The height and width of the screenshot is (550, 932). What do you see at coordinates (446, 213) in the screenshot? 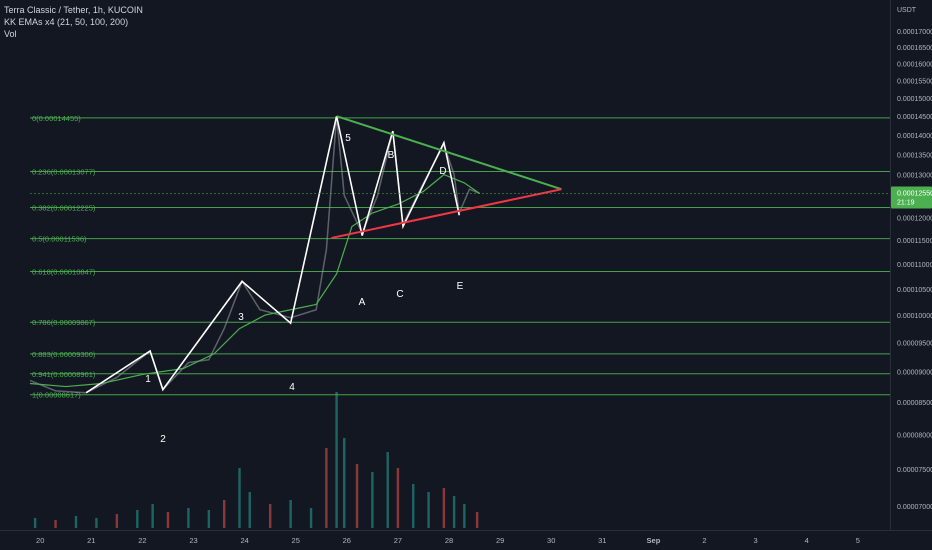
I see `support-trendline` at bounding box center [446, 213].